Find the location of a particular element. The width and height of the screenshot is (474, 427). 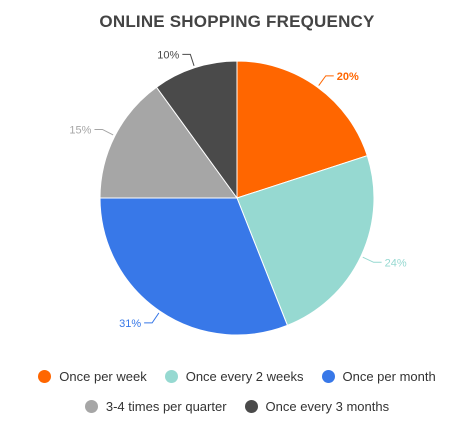

legend-swatch-once-every-3-months is located at coordinates (251, 406).